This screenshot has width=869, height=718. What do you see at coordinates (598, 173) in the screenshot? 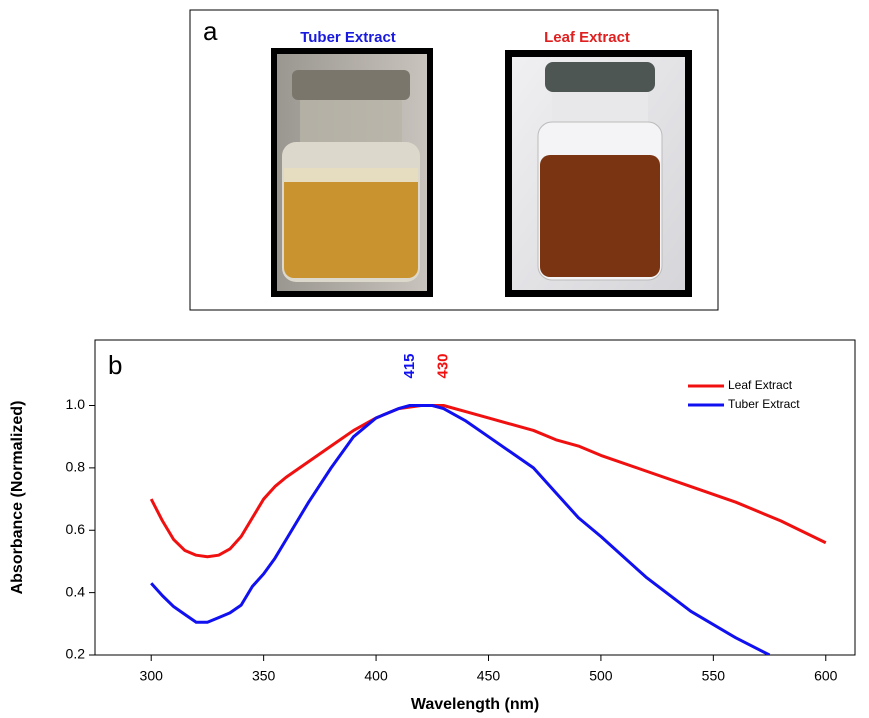
I see `photo-leaf` at bounding box center [598, 173].